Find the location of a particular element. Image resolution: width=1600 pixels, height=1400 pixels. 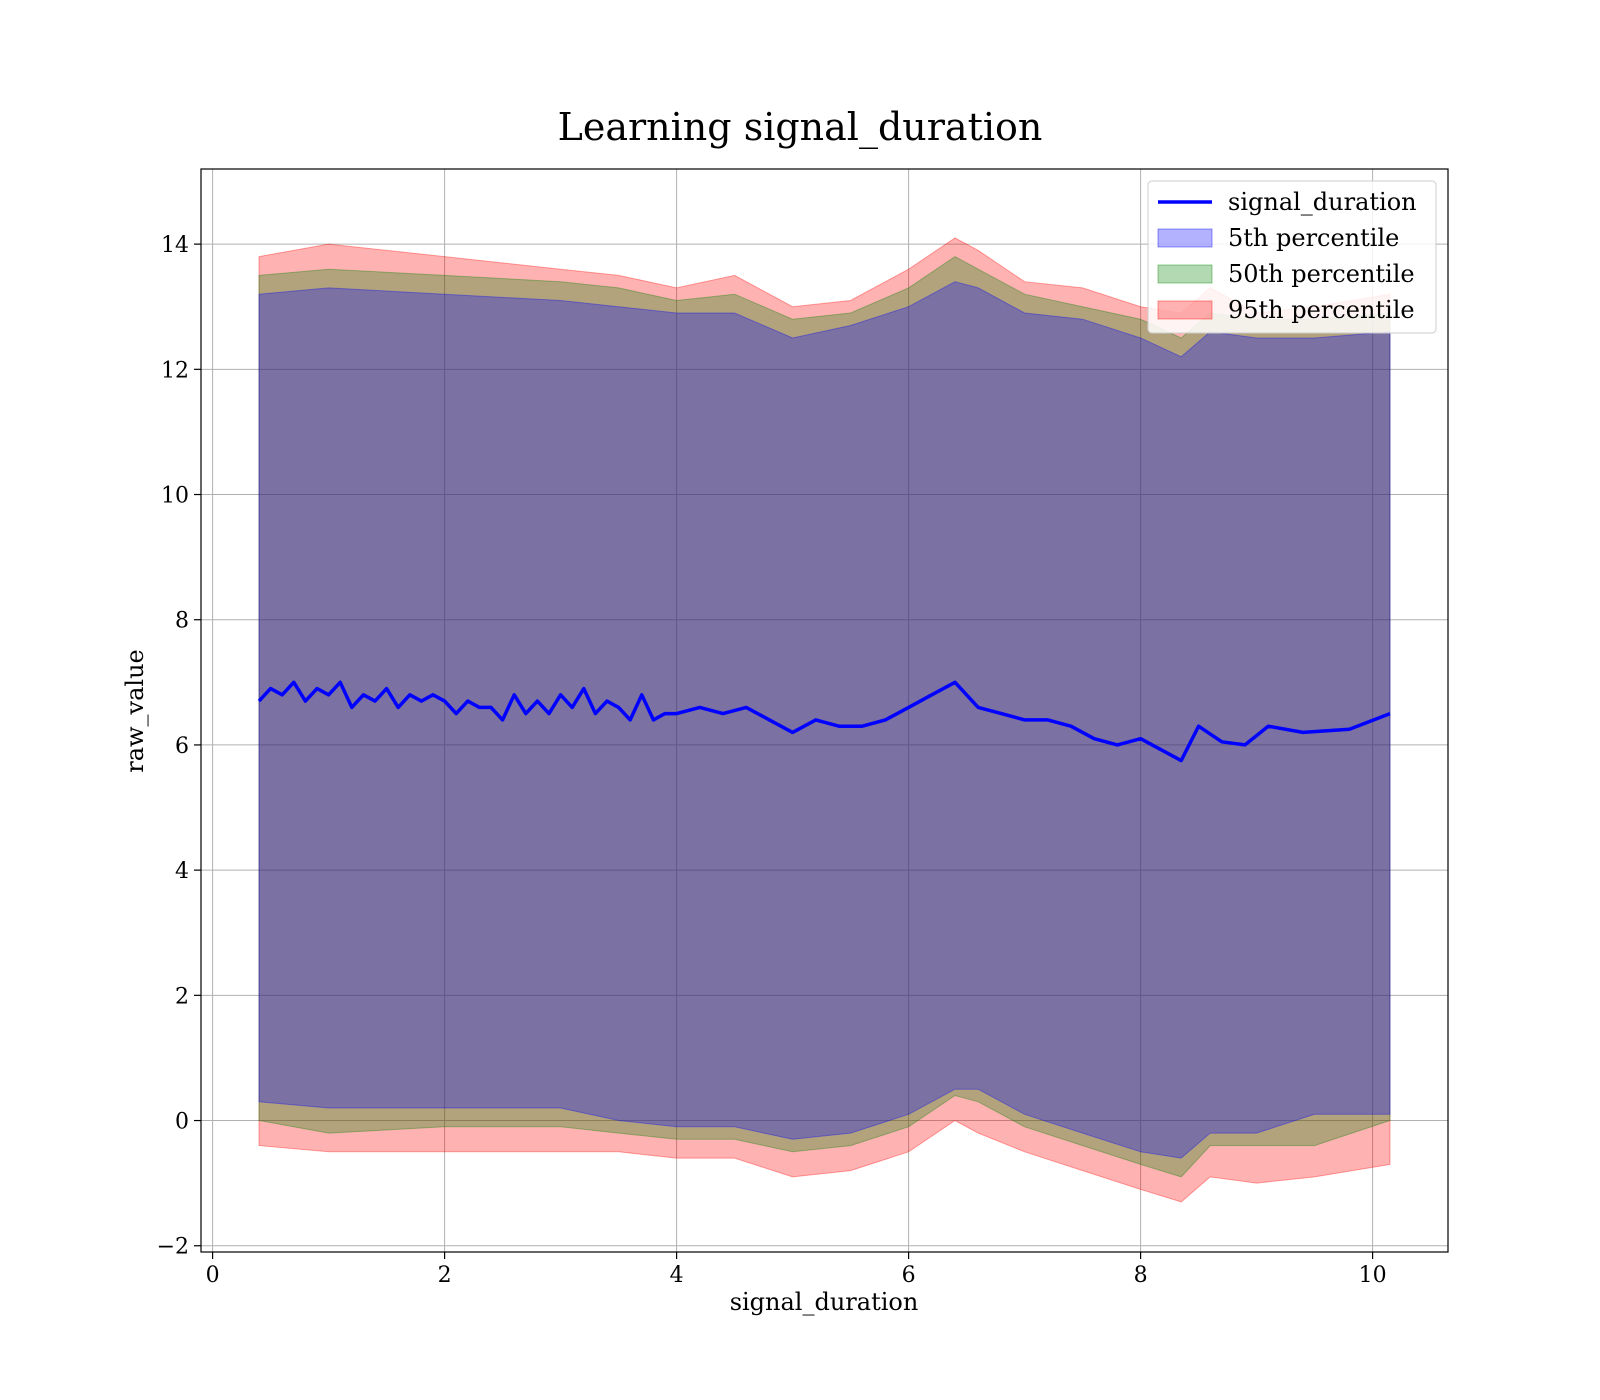

x-tick-label: 0 is located at coordinates (213, 1275).